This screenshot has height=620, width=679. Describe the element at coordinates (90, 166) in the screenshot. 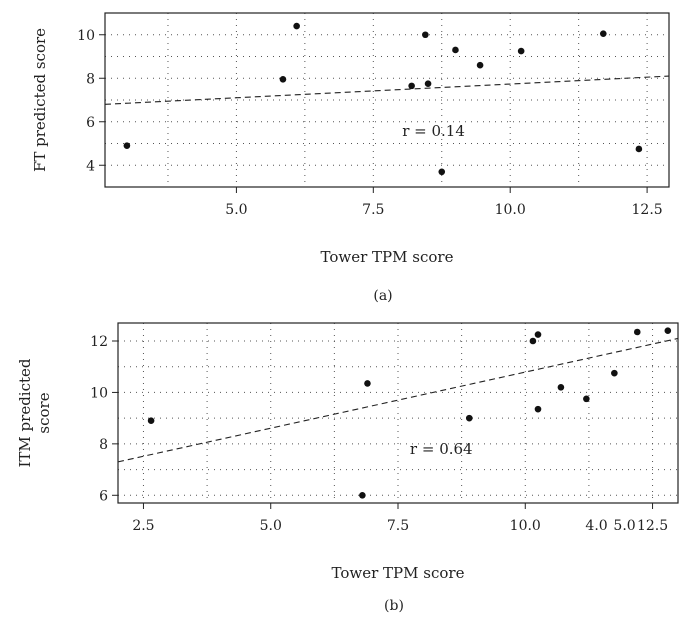

I see `y-tick-label: 4` at that location.